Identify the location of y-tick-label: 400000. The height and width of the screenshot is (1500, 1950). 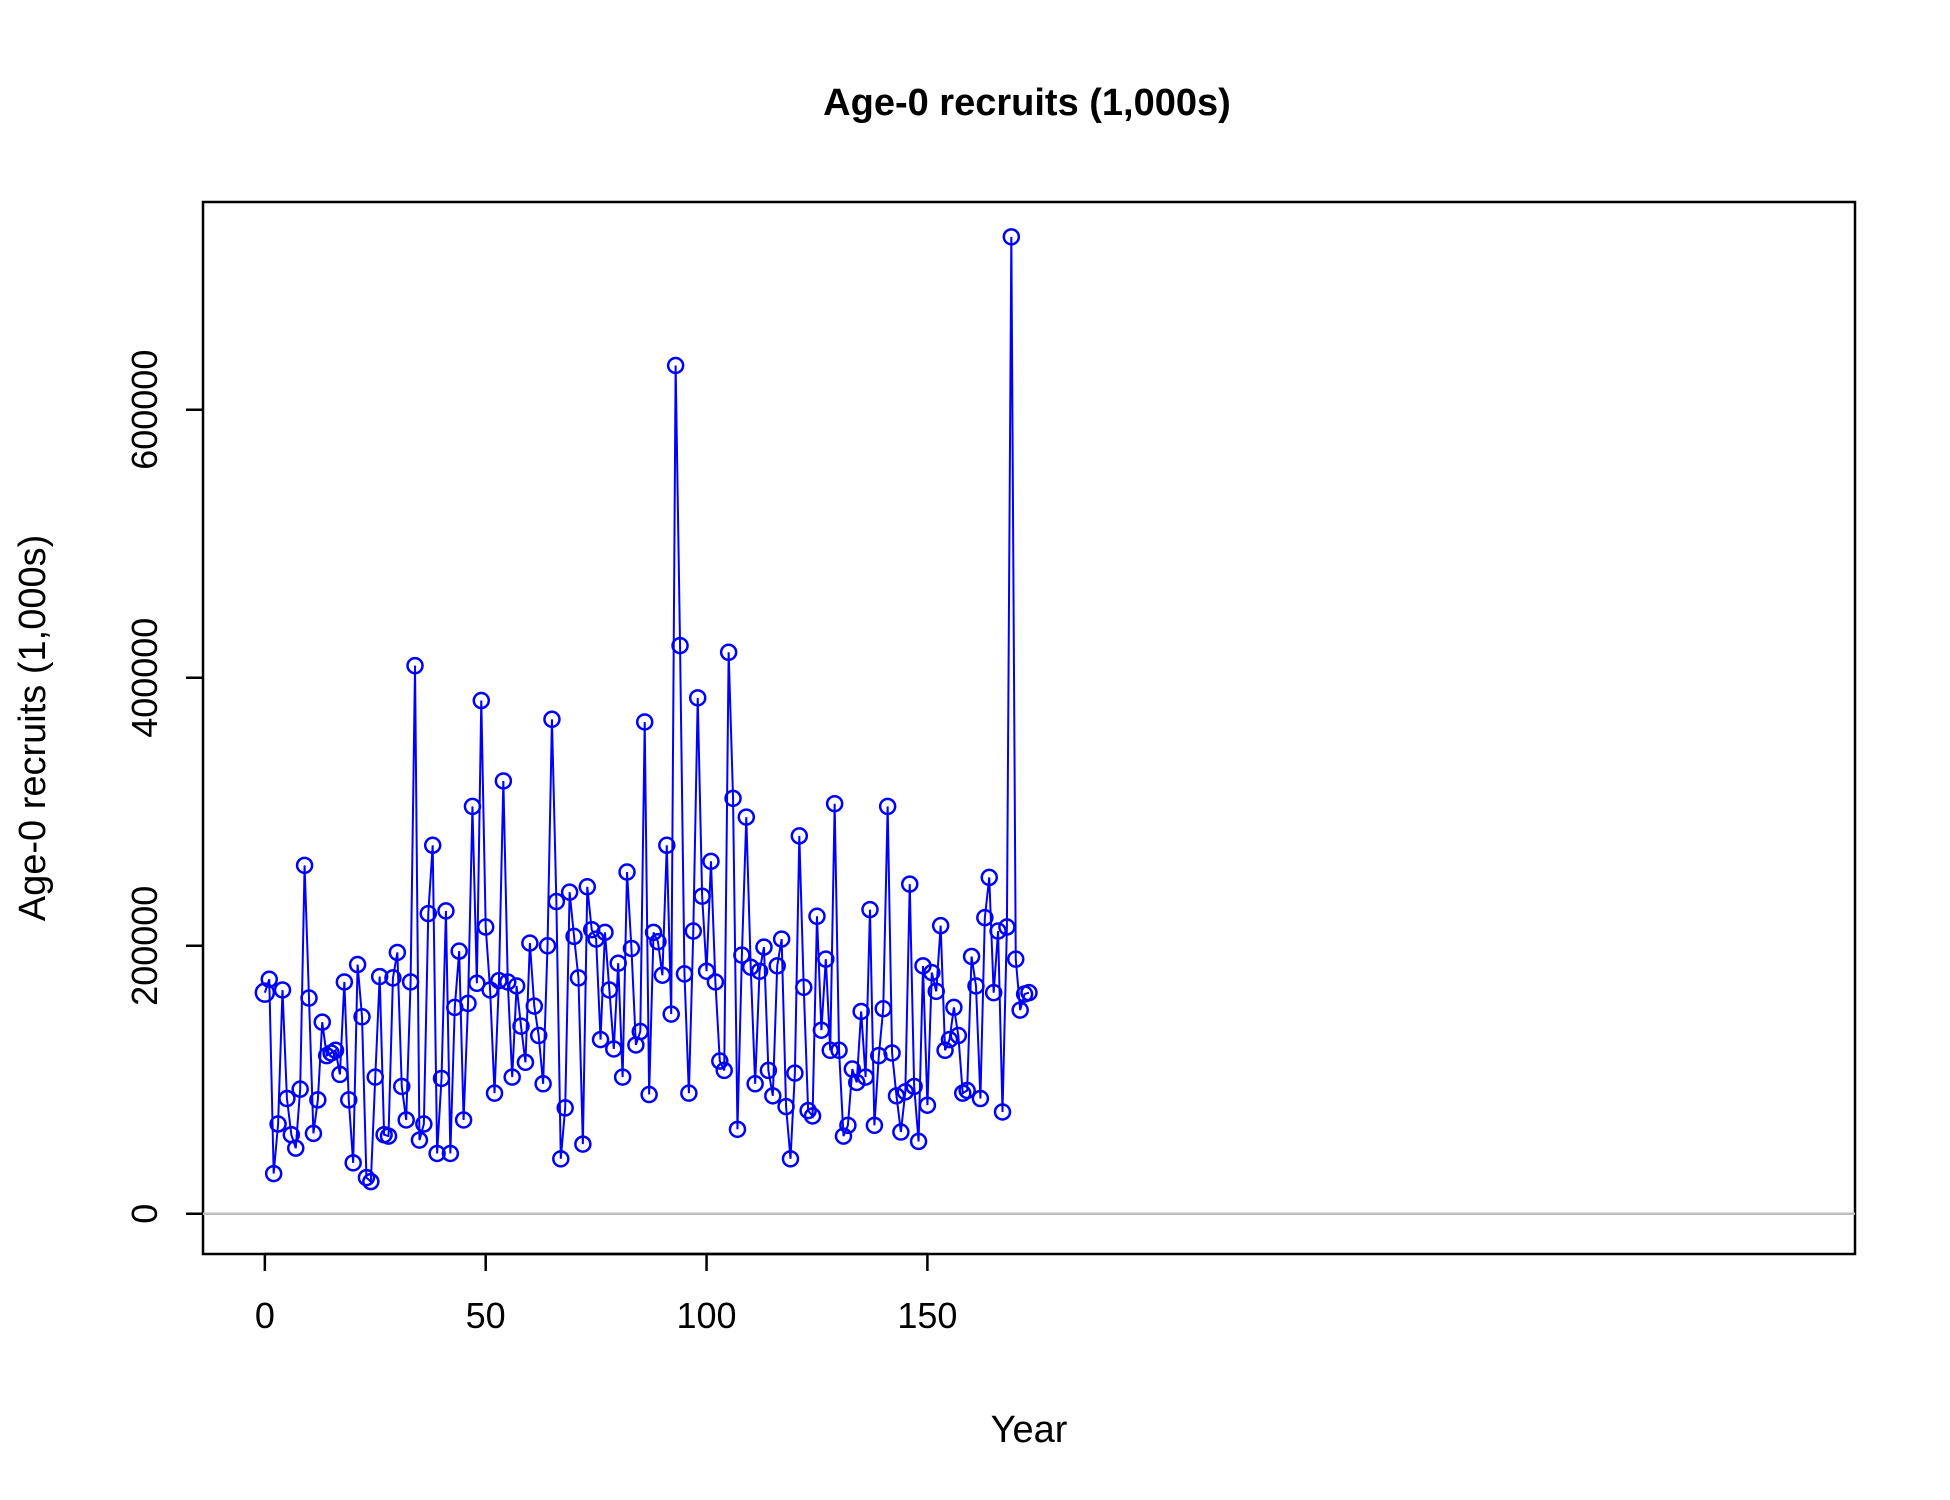
(144, 678).